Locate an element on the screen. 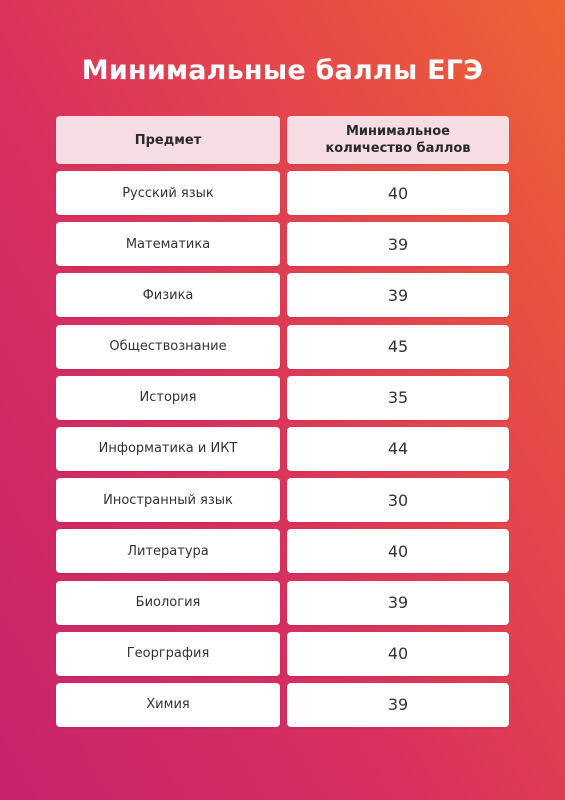  header-subject: Предмет is located at coordinates (168, 140).